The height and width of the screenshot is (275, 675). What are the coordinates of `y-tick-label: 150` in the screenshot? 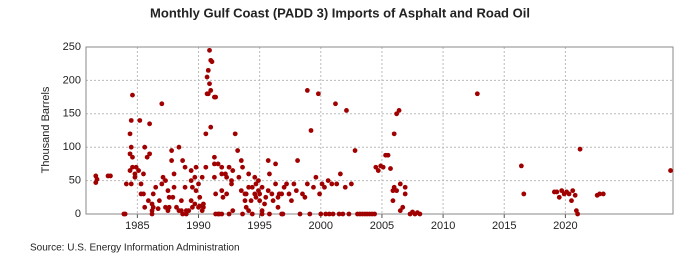 It's located at (72, 114).